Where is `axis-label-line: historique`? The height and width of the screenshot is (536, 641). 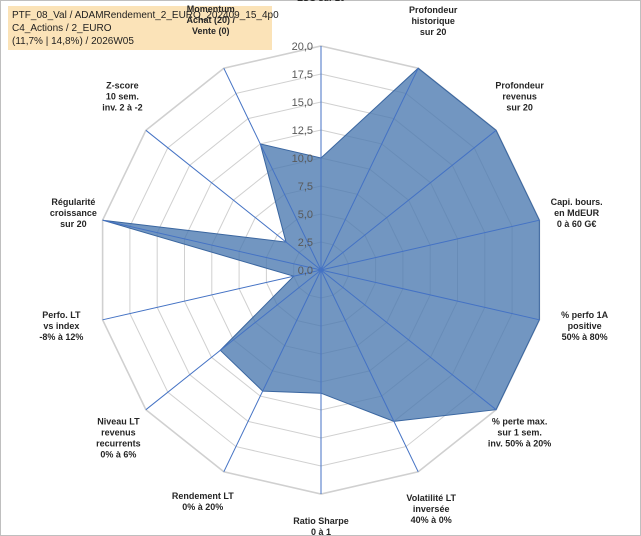 axis-label-line: historique is located at coordinates (433, 21).